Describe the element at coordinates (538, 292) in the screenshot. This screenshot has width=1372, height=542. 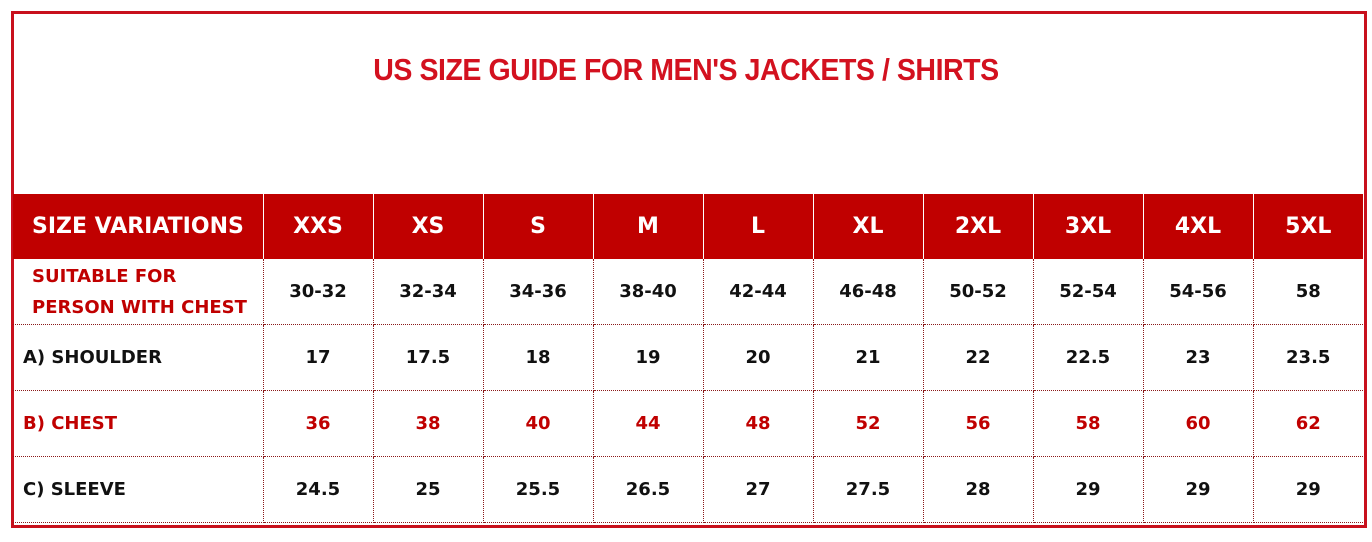
I see `table-cell: 34-36` at that location.